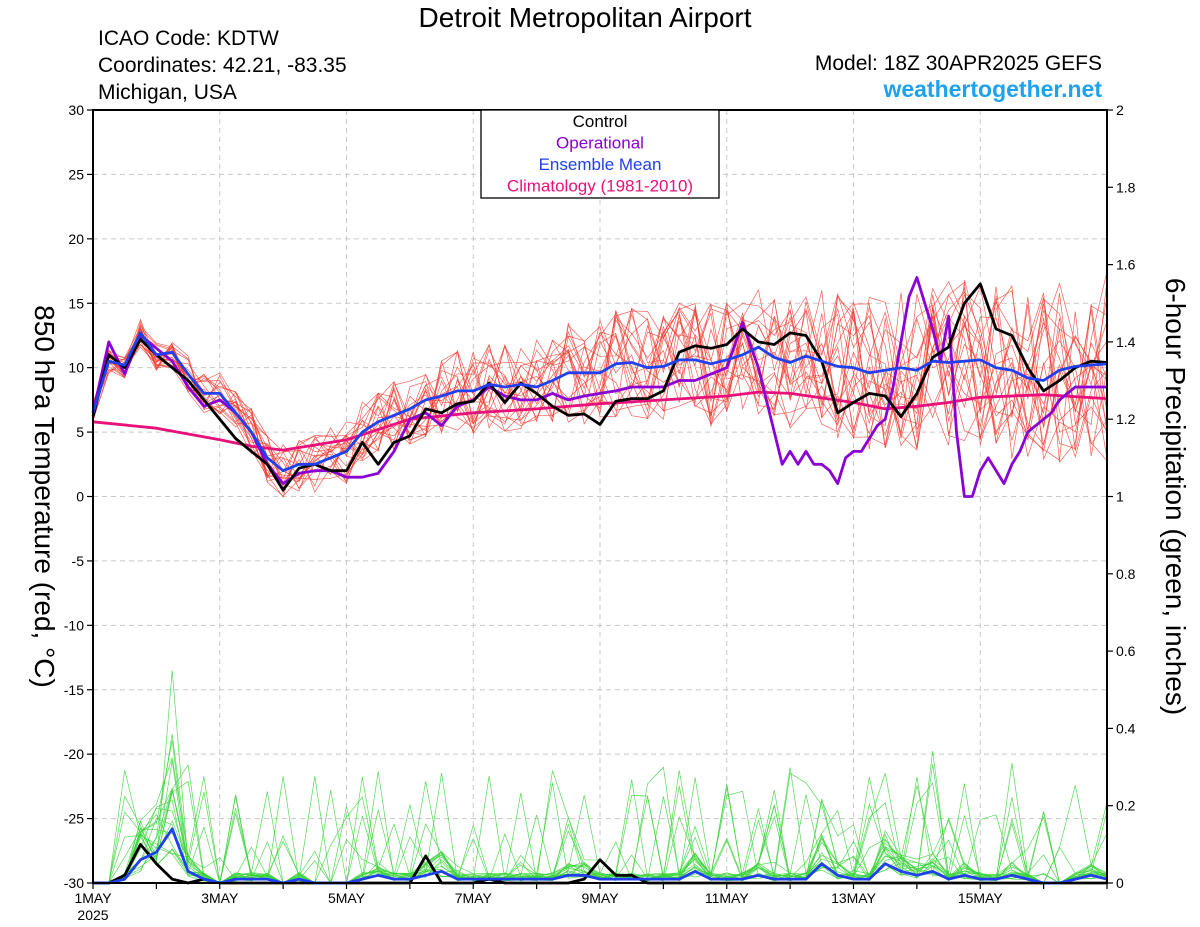 This screenshot has width=1200, height=927. I want to click on coordinates: Coordinates: 42.21, -83.35, so click(222, 65).